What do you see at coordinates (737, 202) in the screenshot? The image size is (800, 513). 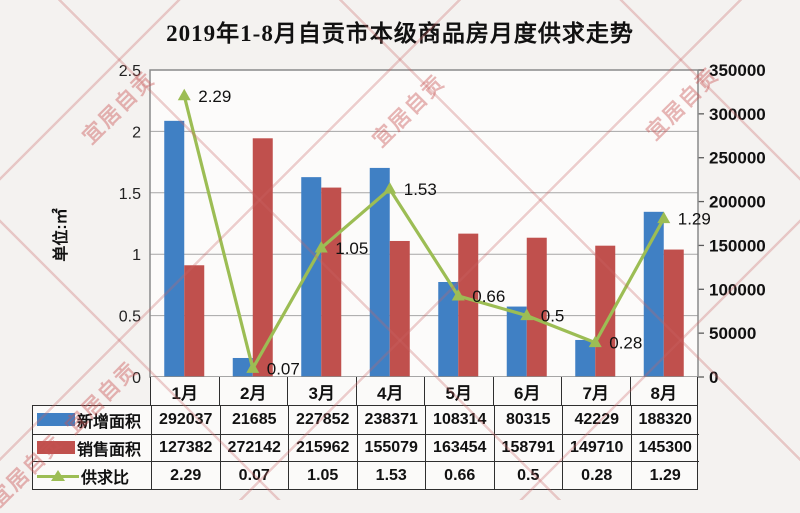 I see `right-axis-tick-label: 200000` at bounding box center [737, 202].